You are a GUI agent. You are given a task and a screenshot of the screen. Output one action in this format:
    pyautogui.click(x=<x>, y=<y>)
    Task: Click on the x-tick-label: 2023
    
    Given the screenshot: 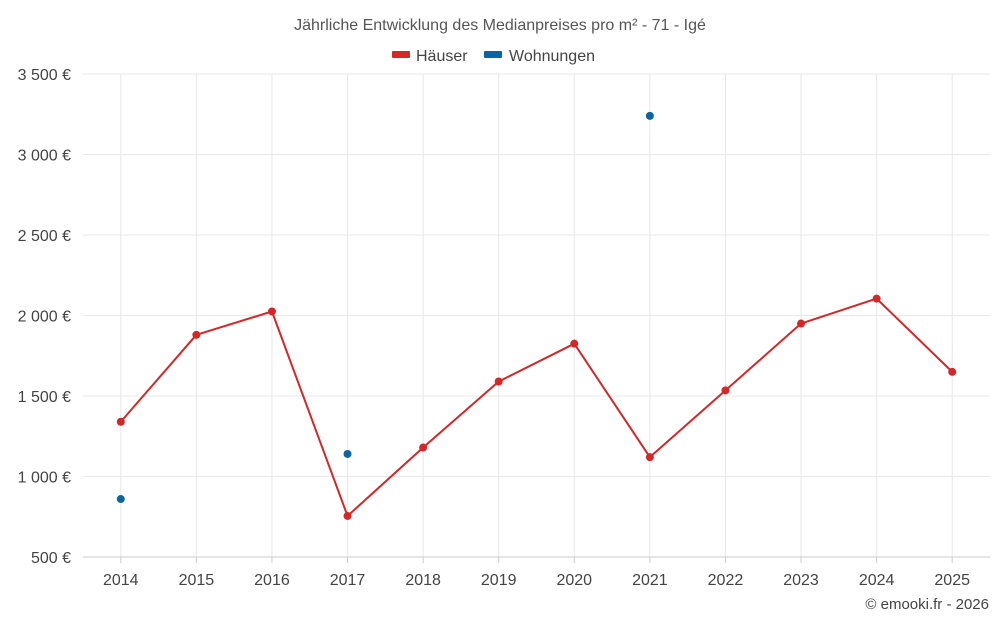 What is the action you would take?
    pyautogui.click(x=801, y=580)
    